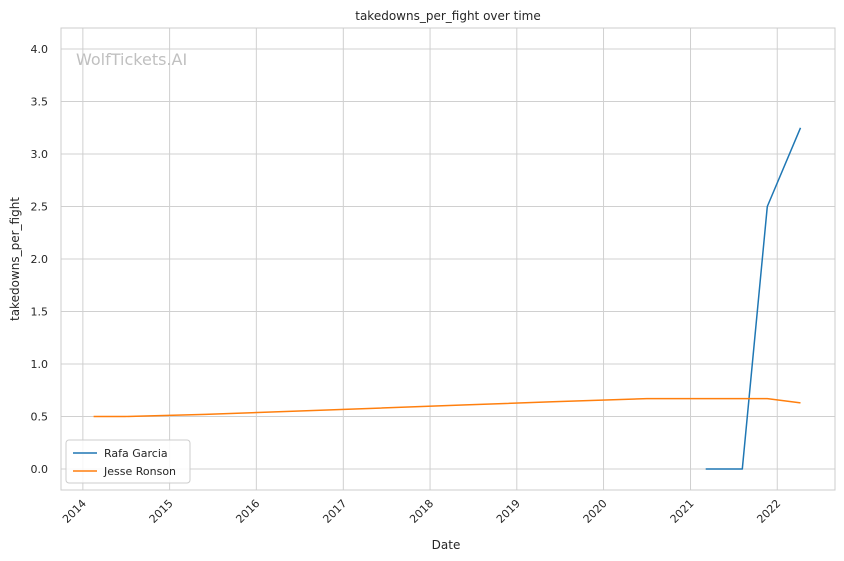 The width and height of the screenshot is (844, 561). I want to click on x-tick-label: 2018, so click(421, 511).